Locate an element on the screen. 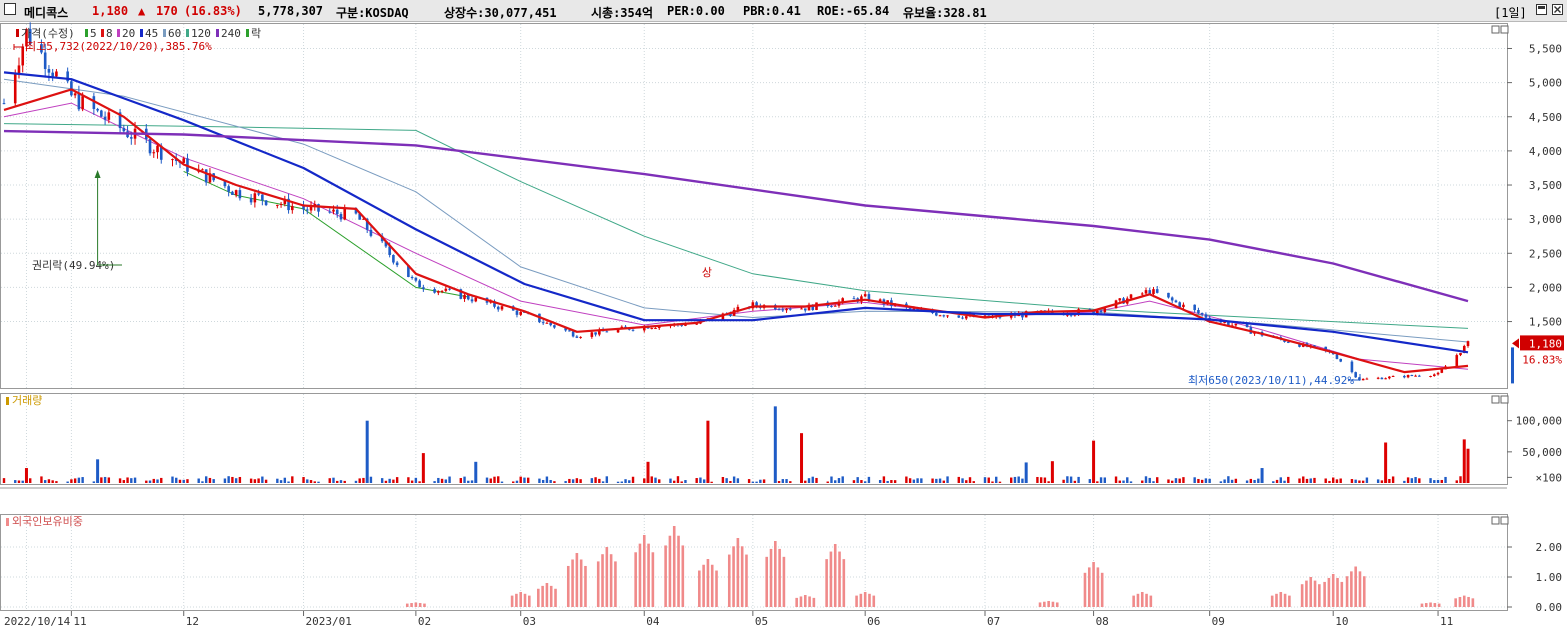 This screenshot has height=630, width=1567. x-tick-label: 03 is located at coordinates (529, 621).